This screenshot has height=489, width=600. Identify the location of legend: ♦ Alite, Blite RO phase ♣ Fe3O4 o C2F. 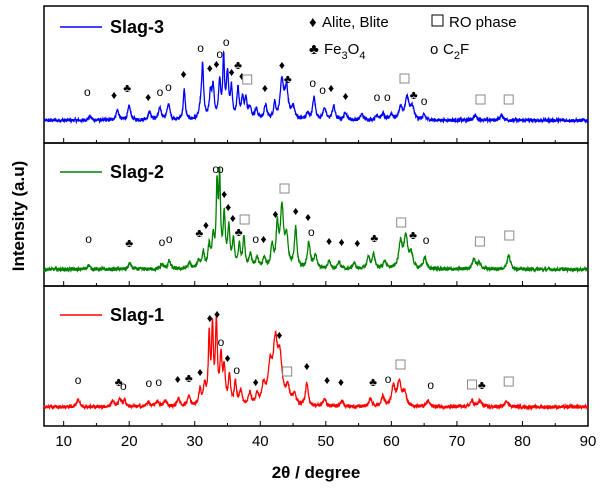
(413, 38).